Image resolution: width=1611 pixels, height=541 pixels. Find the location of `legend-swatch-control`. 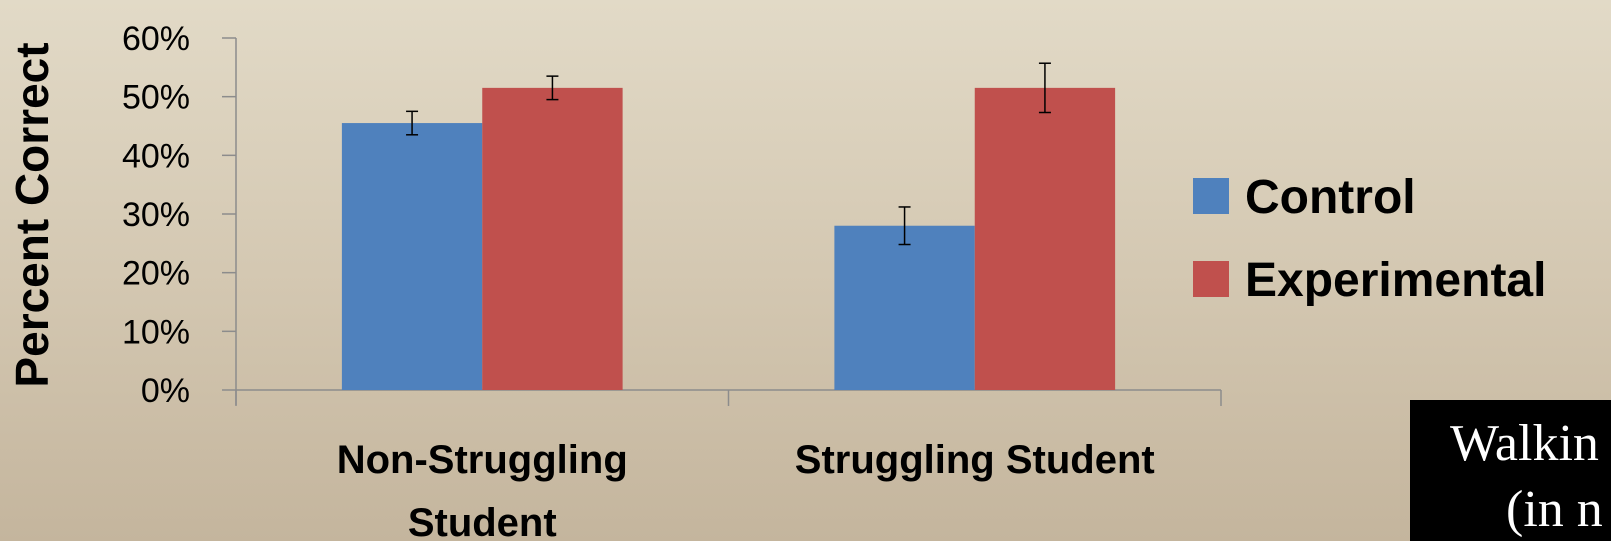

legend-swatch-control is located at coordinates (1211, 196).